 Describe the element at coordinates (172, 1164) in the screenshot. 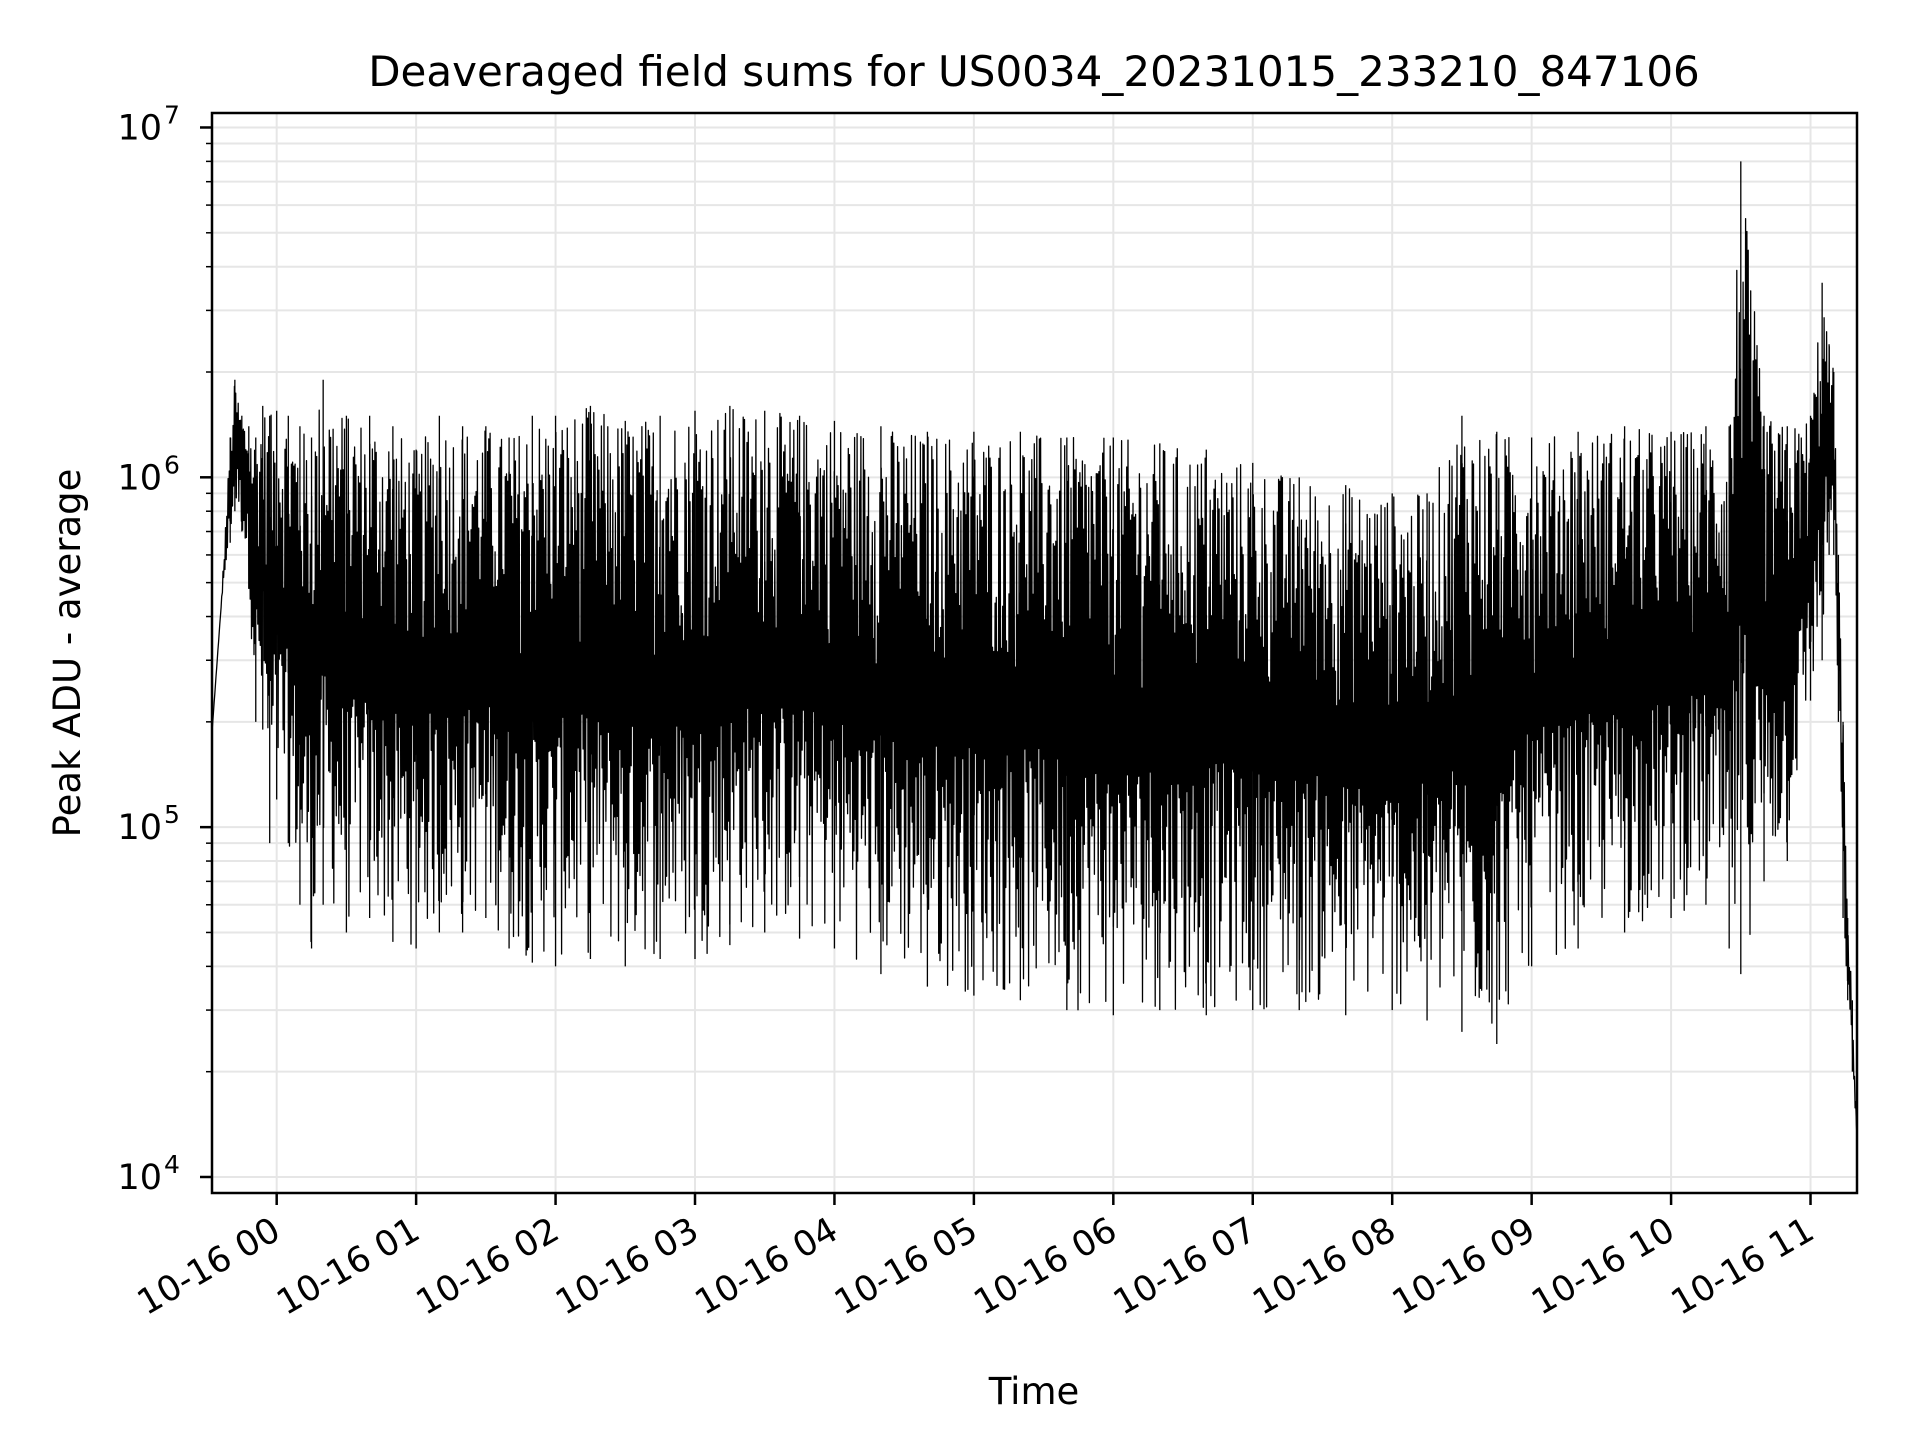

I see `y-tick-exponent: 4` at that location.